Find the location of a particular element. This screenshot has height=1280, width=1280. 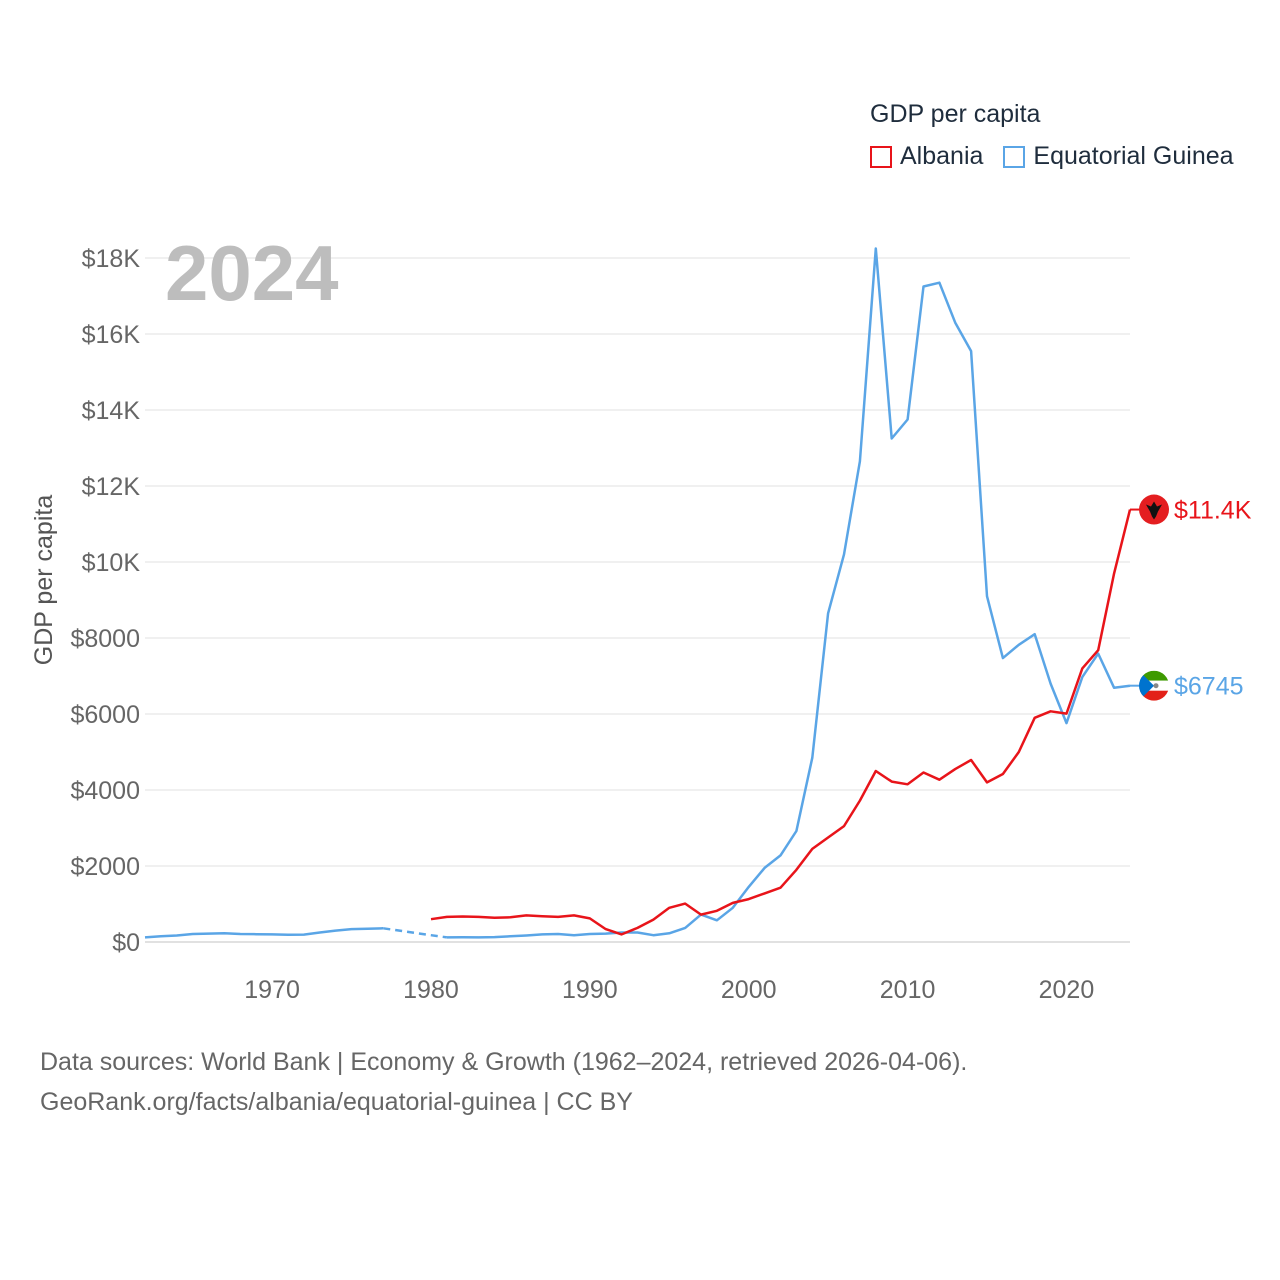

equatorial-guinea-flag-icon is located at coordinates (1154, 685).